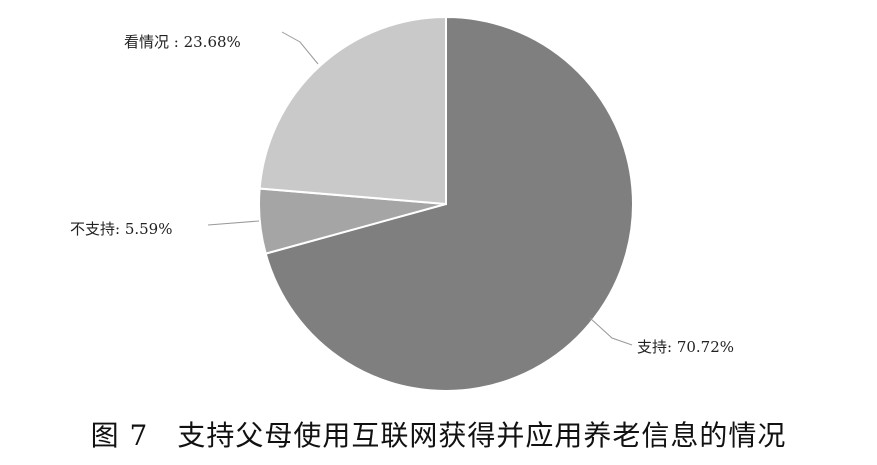  Describe the element at coordinates (182, 42) in the screenshot. I see `slice-label-2: 看情况 : 23.68%` at that location.